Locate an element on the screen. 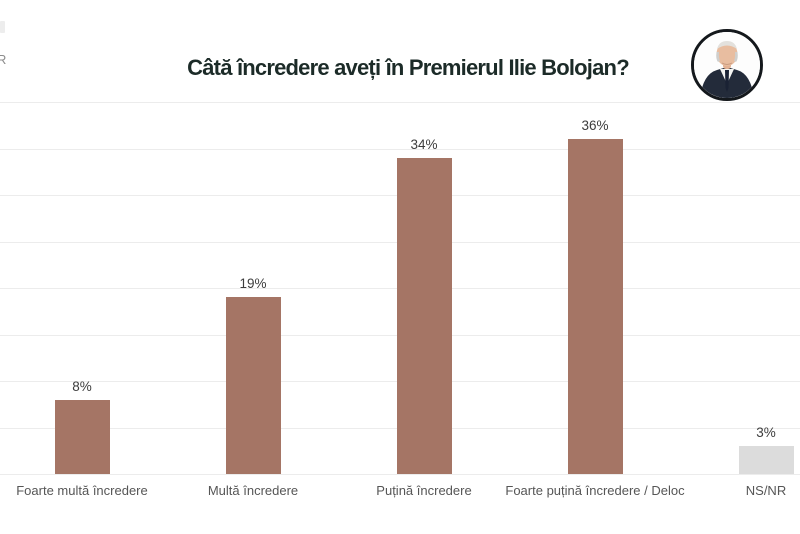 The height and width of the screenshot is (534, 800). category-label: Foarte multă încredere is located at coordinates (82, 490).